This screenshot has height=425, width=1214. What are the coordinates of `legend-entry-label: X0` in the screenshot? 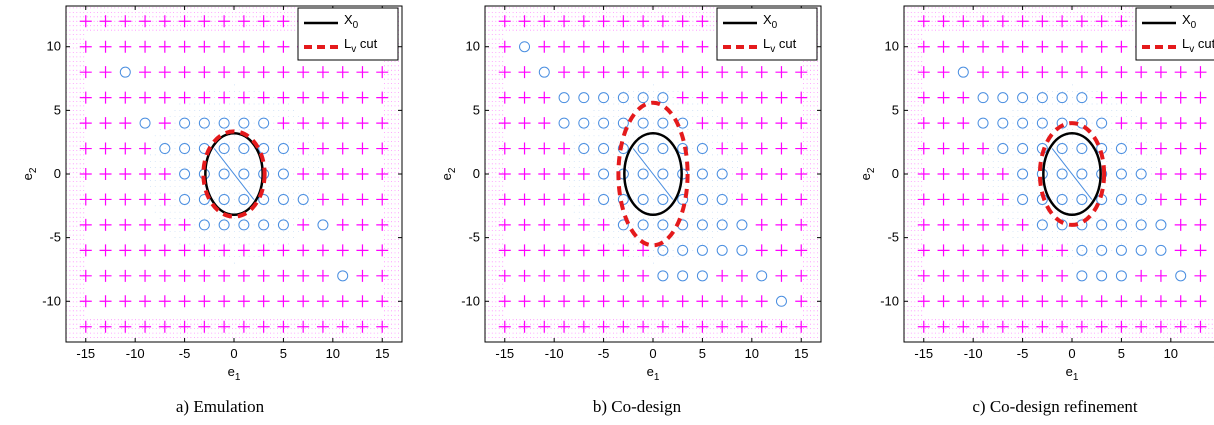 It's located at (770, 21).